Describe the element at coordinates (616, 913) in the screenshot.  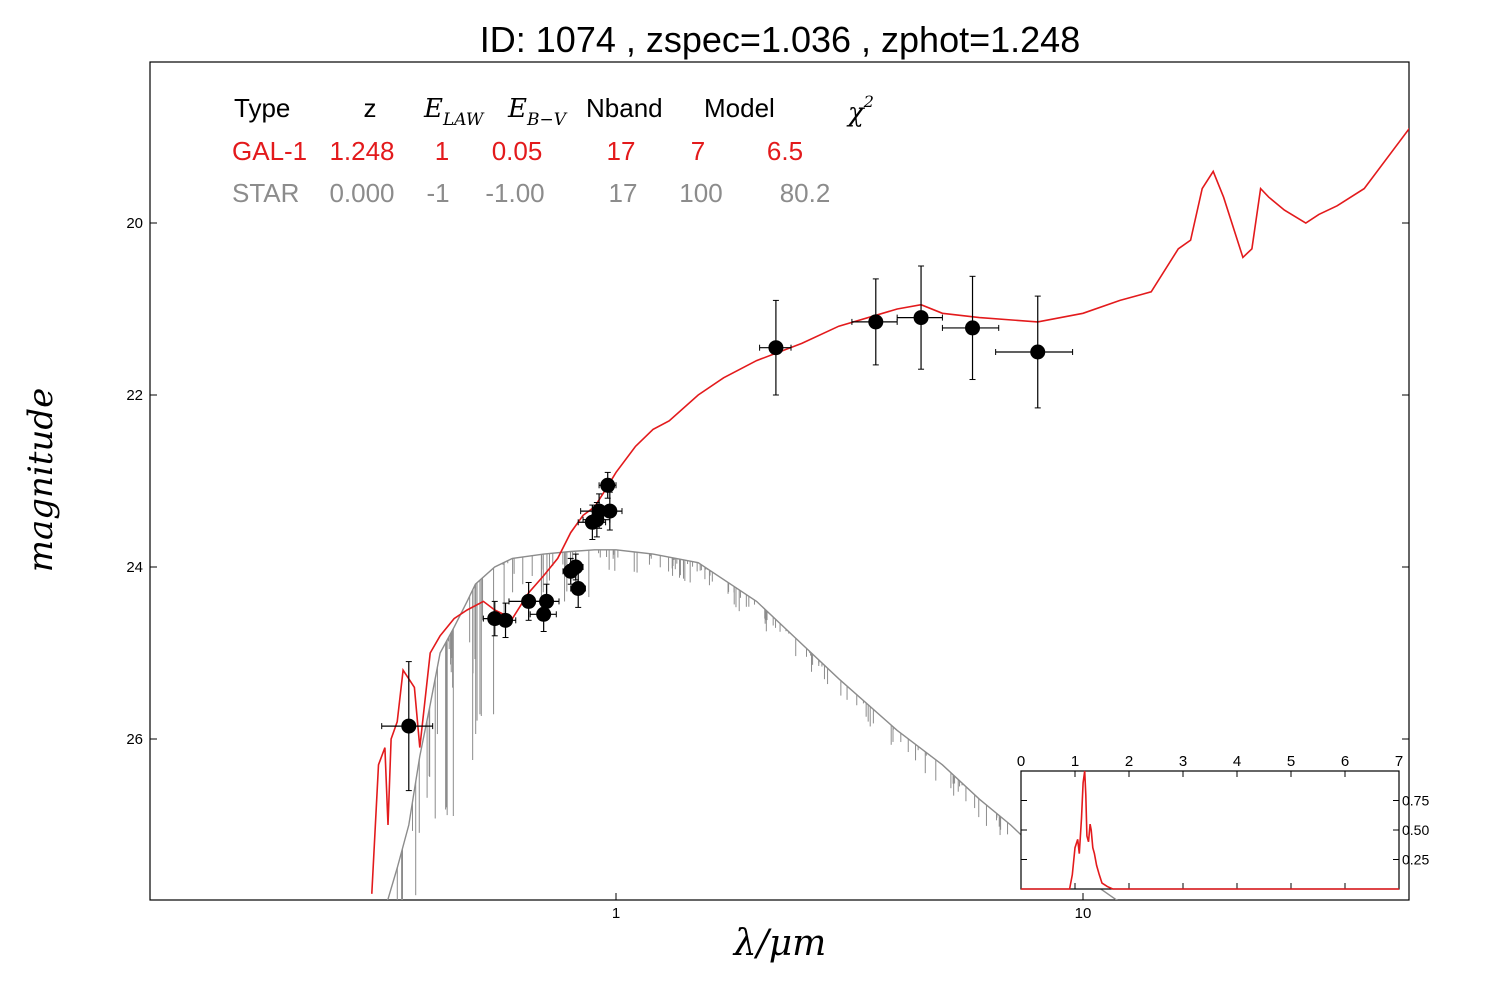
I see `x-tick-label-1: 1` at that location.